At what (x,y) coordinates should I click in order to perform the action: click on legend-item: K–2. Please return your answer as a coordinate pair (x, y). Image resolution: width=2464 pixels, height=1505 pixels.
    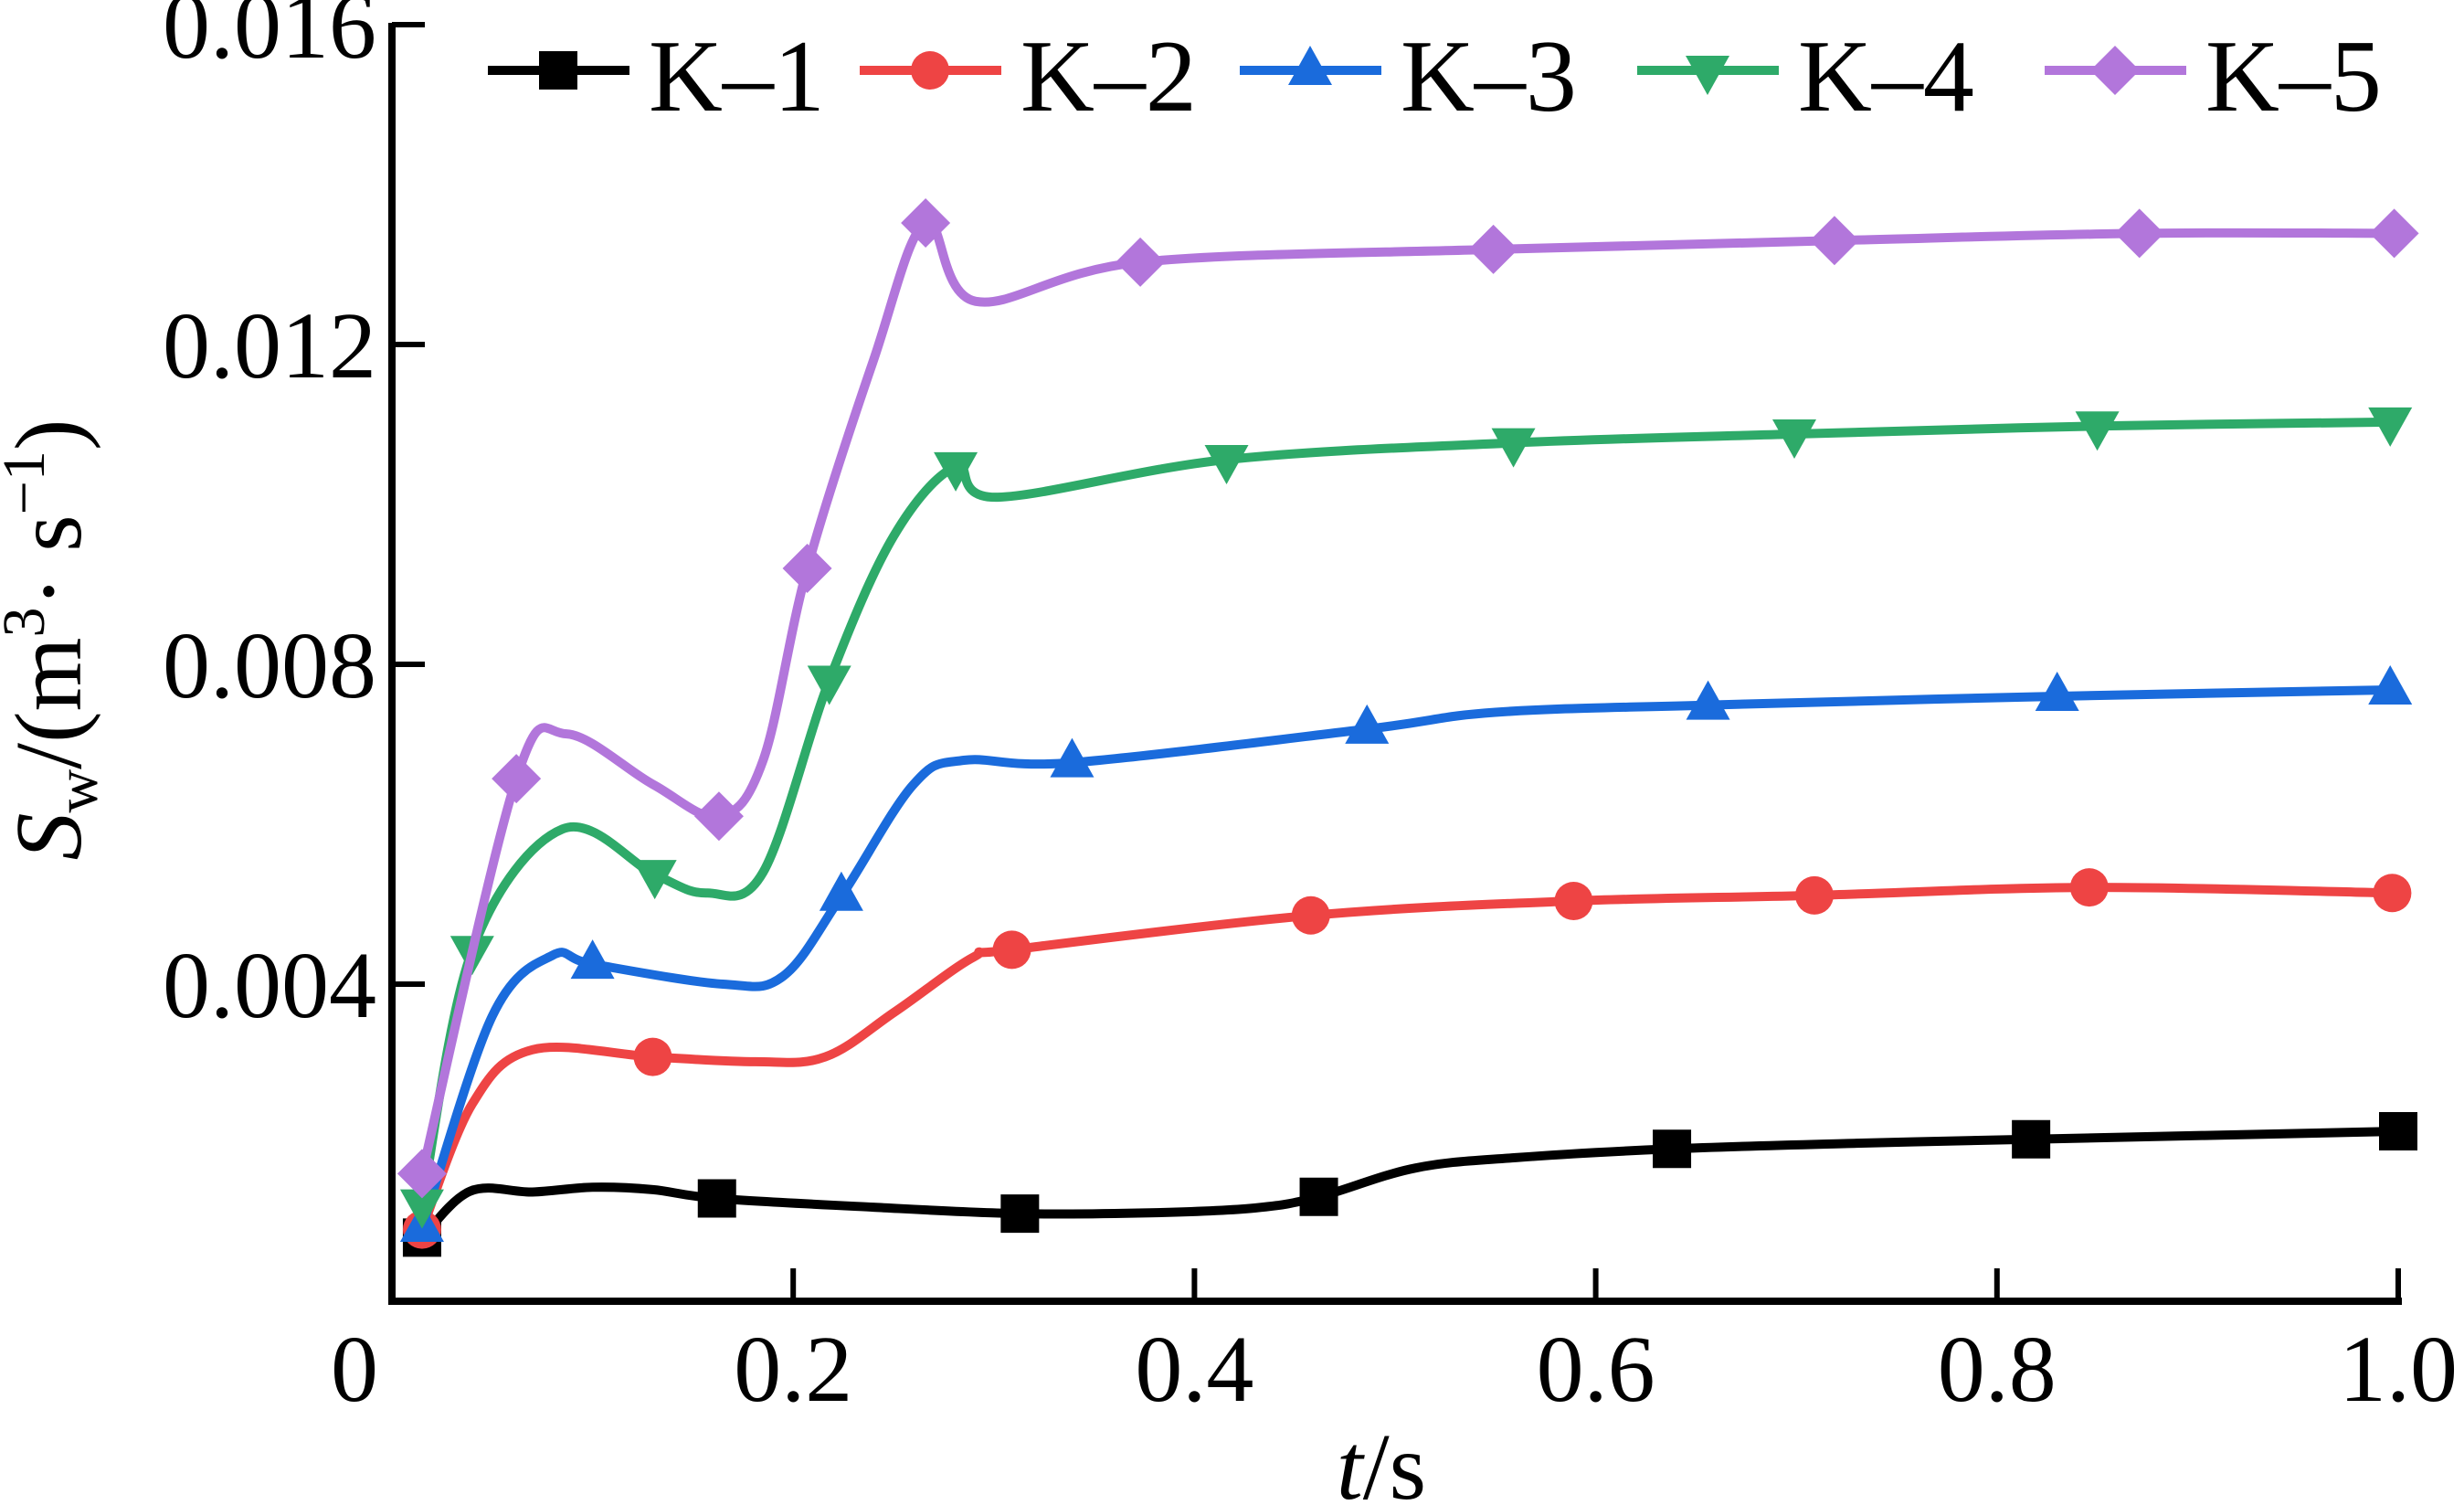
    Looking at the image, I should click on (1028, 76).